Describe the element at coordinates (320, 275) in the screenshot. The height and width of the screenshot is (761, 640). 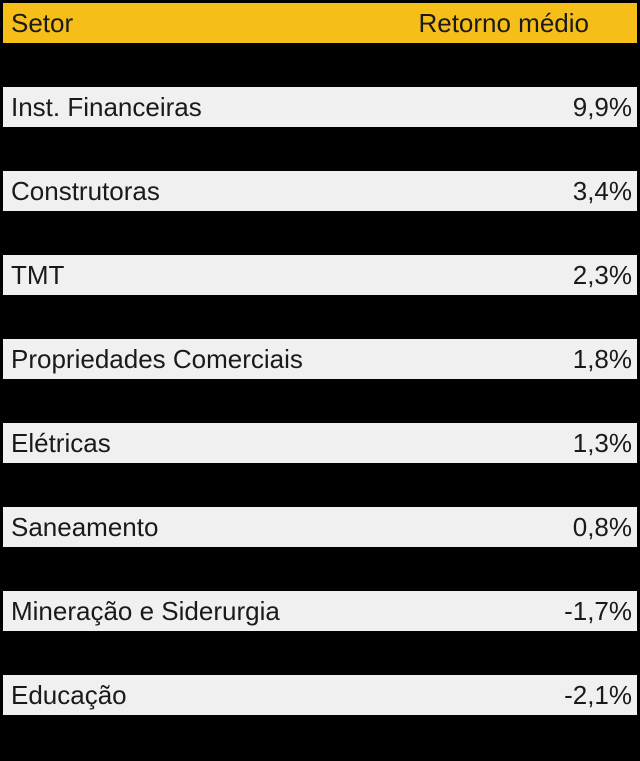
I see `table-row: TMT 2,3%` at that location.